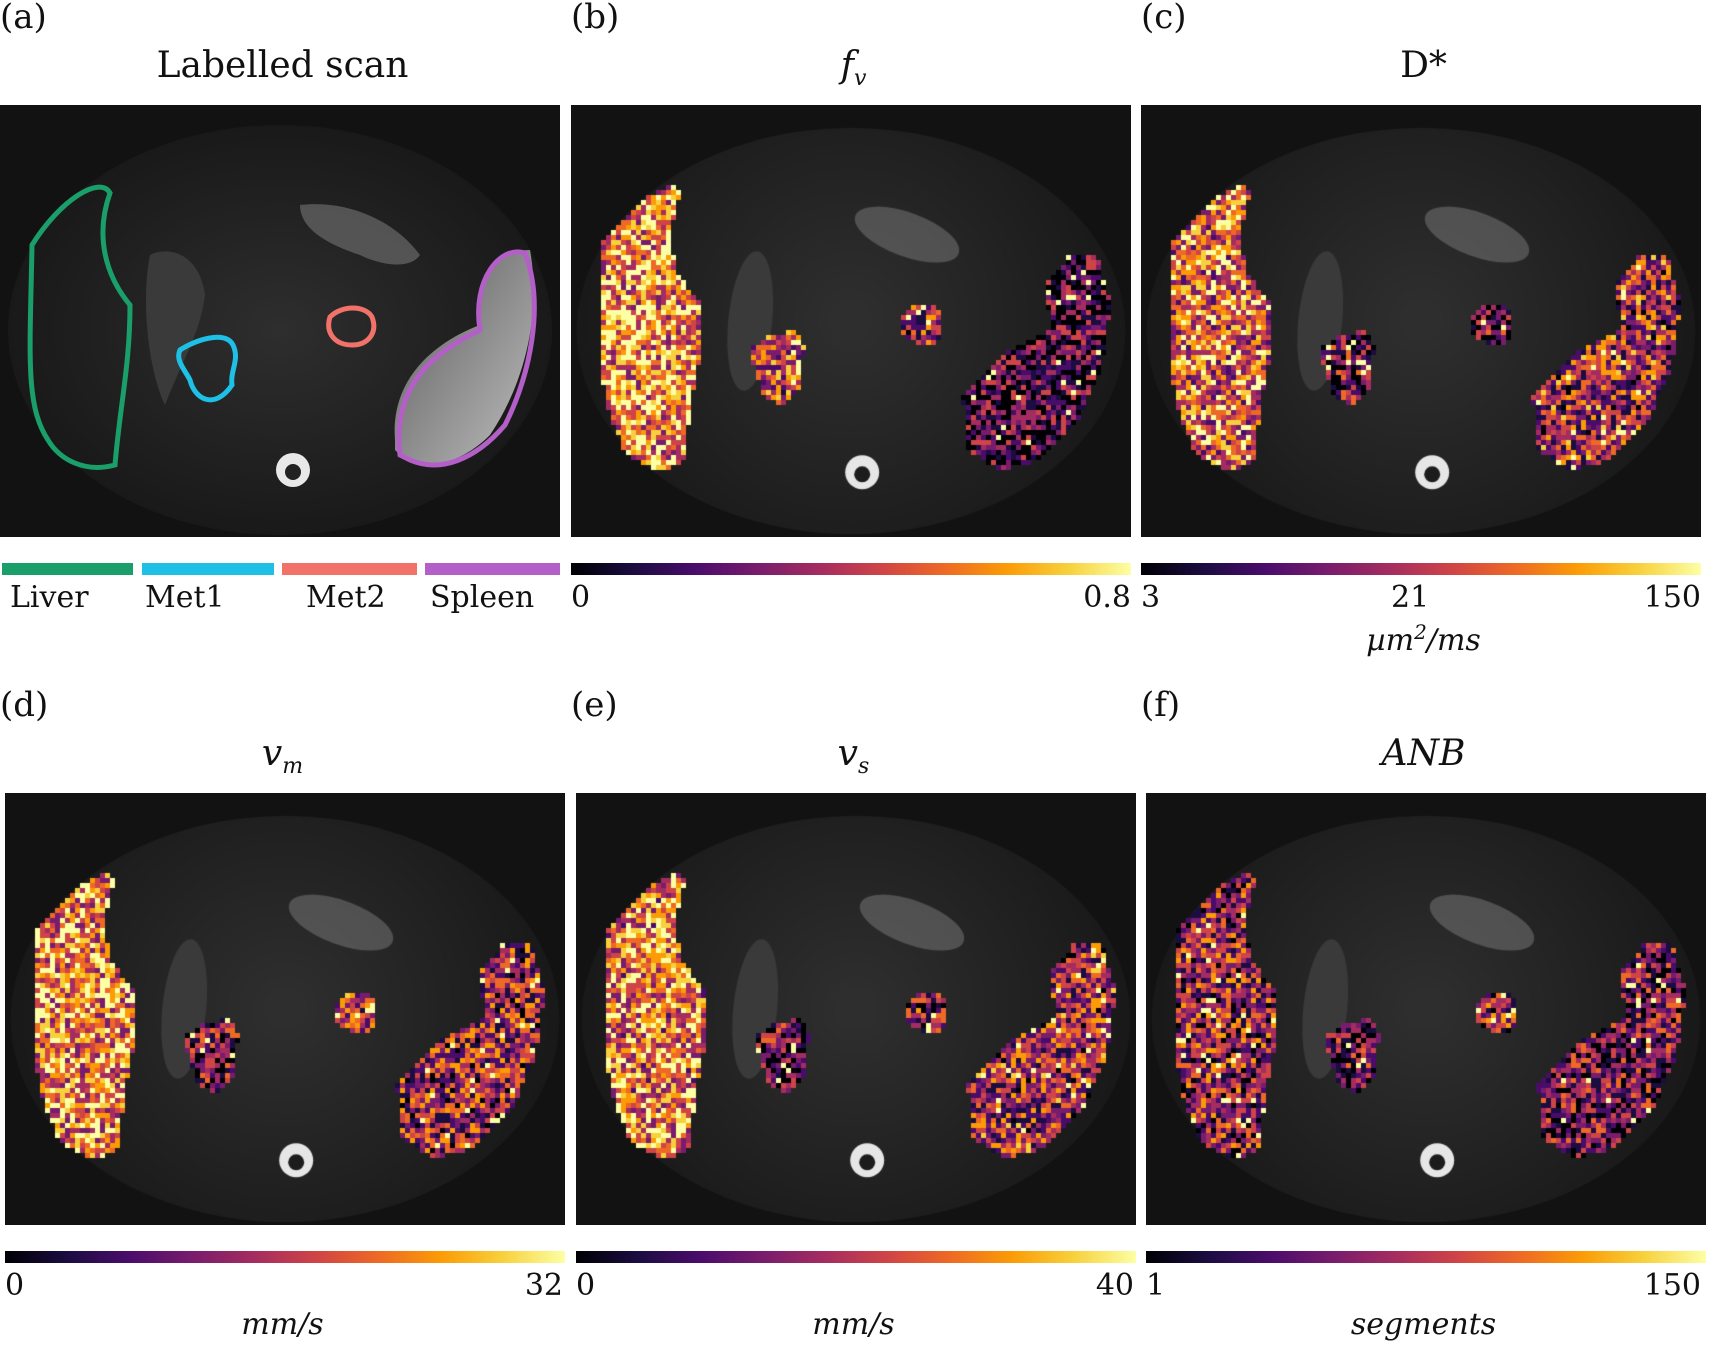 Image resolution: width=1709 pixels, height=1368 pixels. Describe the element at coordinates (594, 705) in the screenshot. I see `panel-label: (e)` at that location.